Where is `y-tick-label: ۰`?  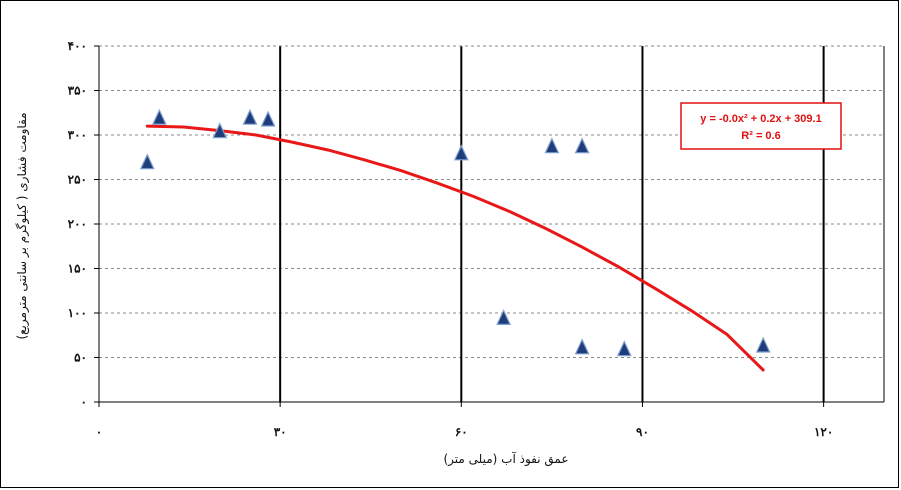
y-tick-label: ۰ is located at coordinates (84, 402).